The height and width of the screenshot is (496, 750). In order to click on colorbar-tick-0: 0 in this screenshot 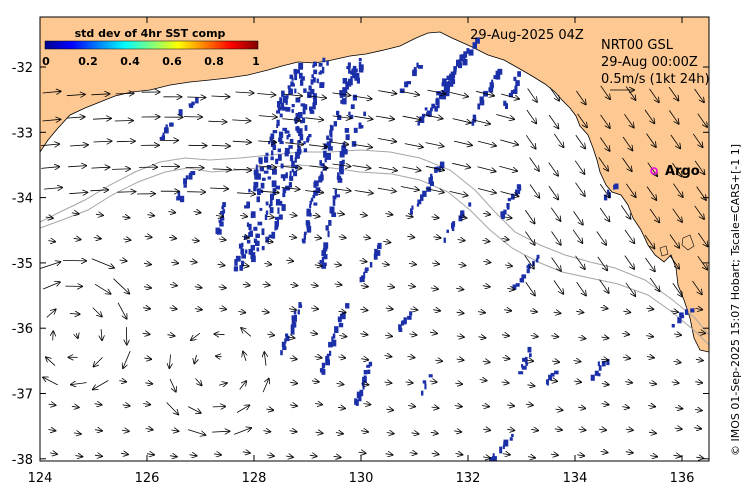, I will do `click(46, 61)`.